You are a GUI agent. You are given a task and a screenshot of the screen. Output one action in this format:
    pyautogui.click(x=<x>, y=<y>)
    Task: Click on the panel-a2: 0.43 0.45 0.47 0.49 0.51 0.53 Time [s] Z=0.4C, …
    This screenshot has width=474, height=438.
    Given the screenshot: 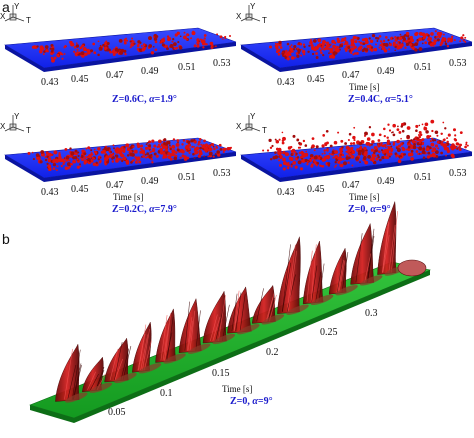 What is the action you would take?
    pyautogui.click(x=354, y=53)
    